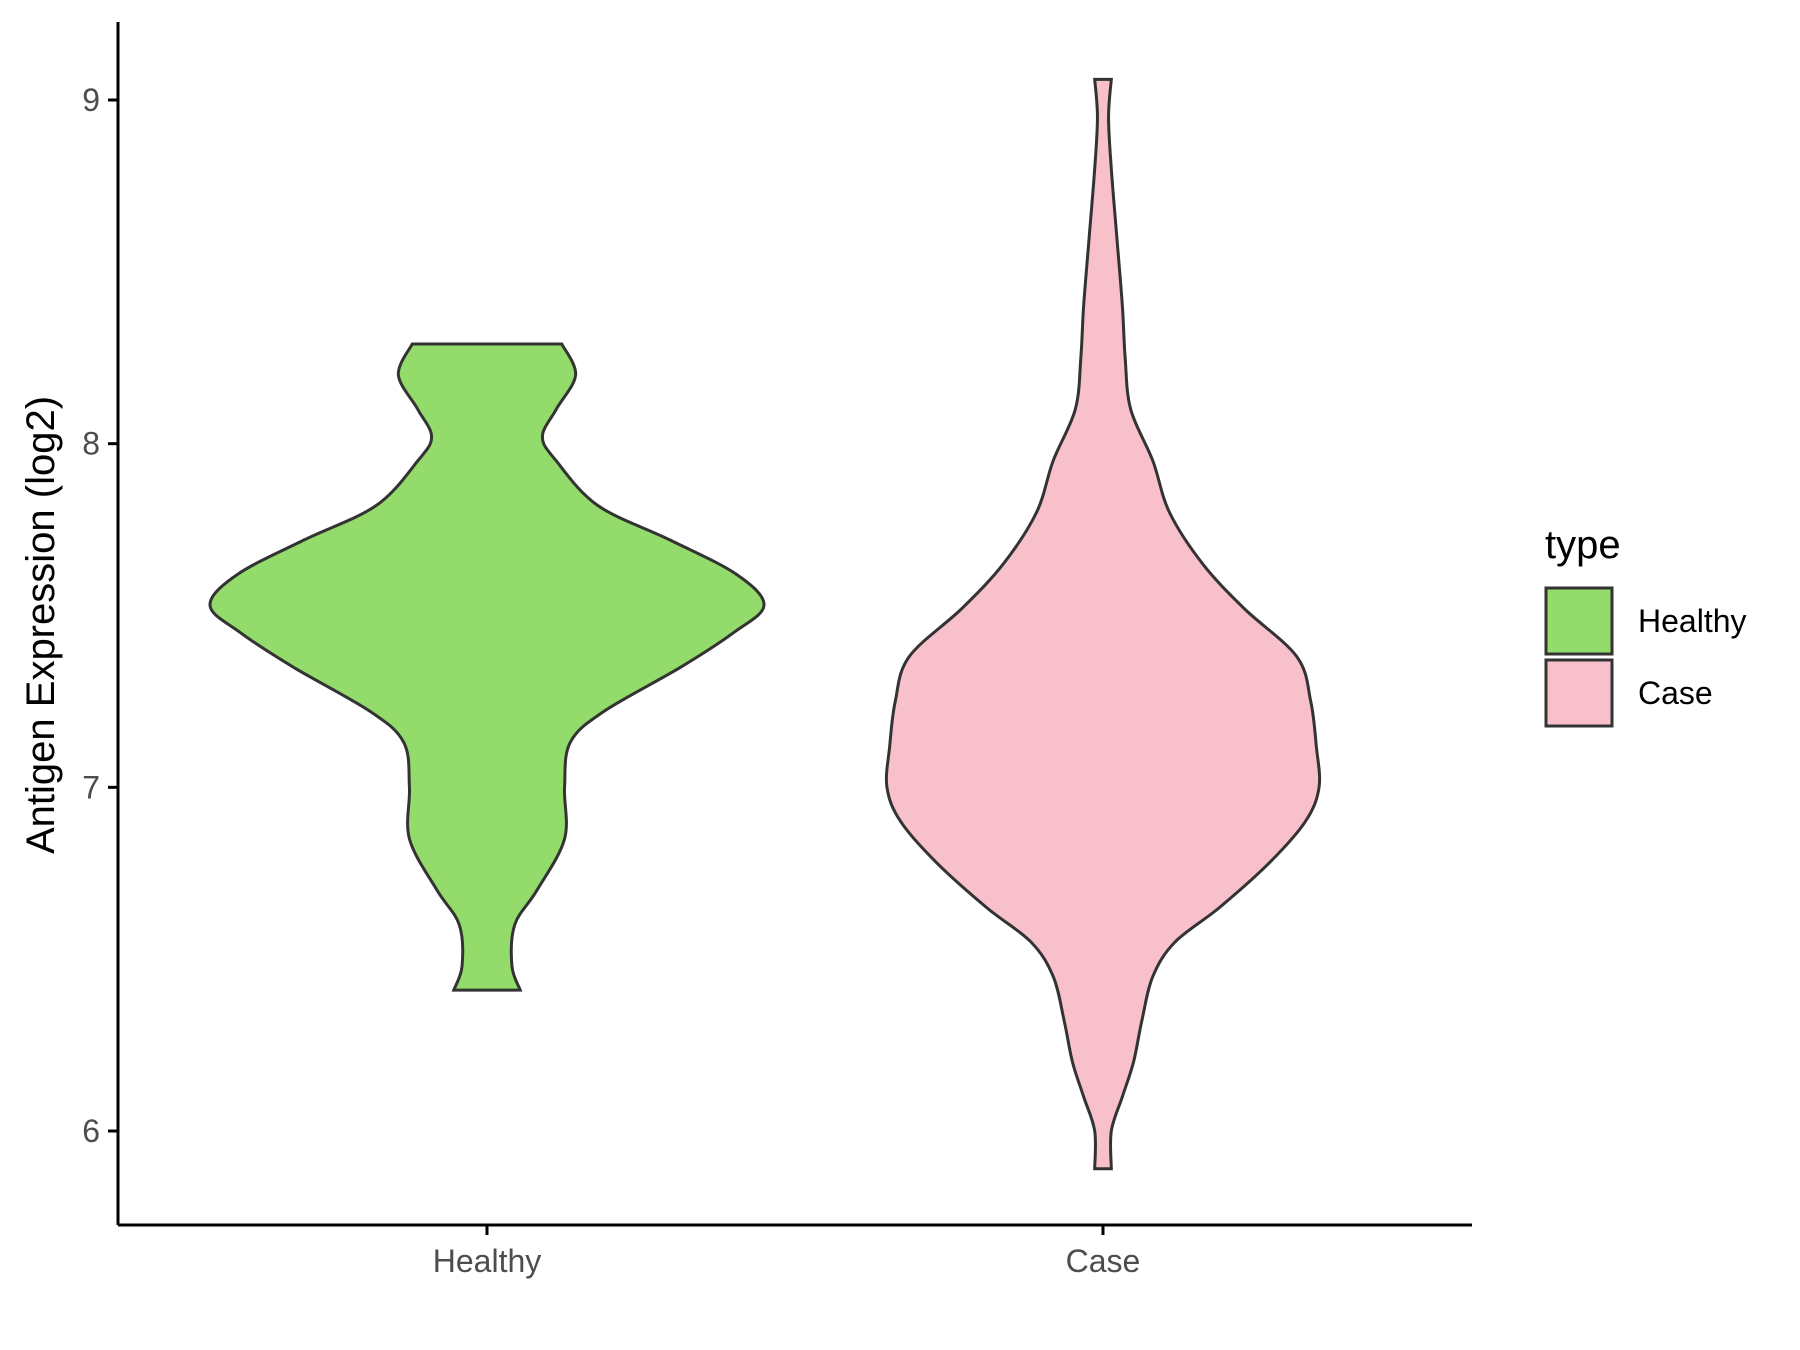  Describe the element at coordinates (1579, 621) in the screenshot. I see `legend-key-healthy` at that location.